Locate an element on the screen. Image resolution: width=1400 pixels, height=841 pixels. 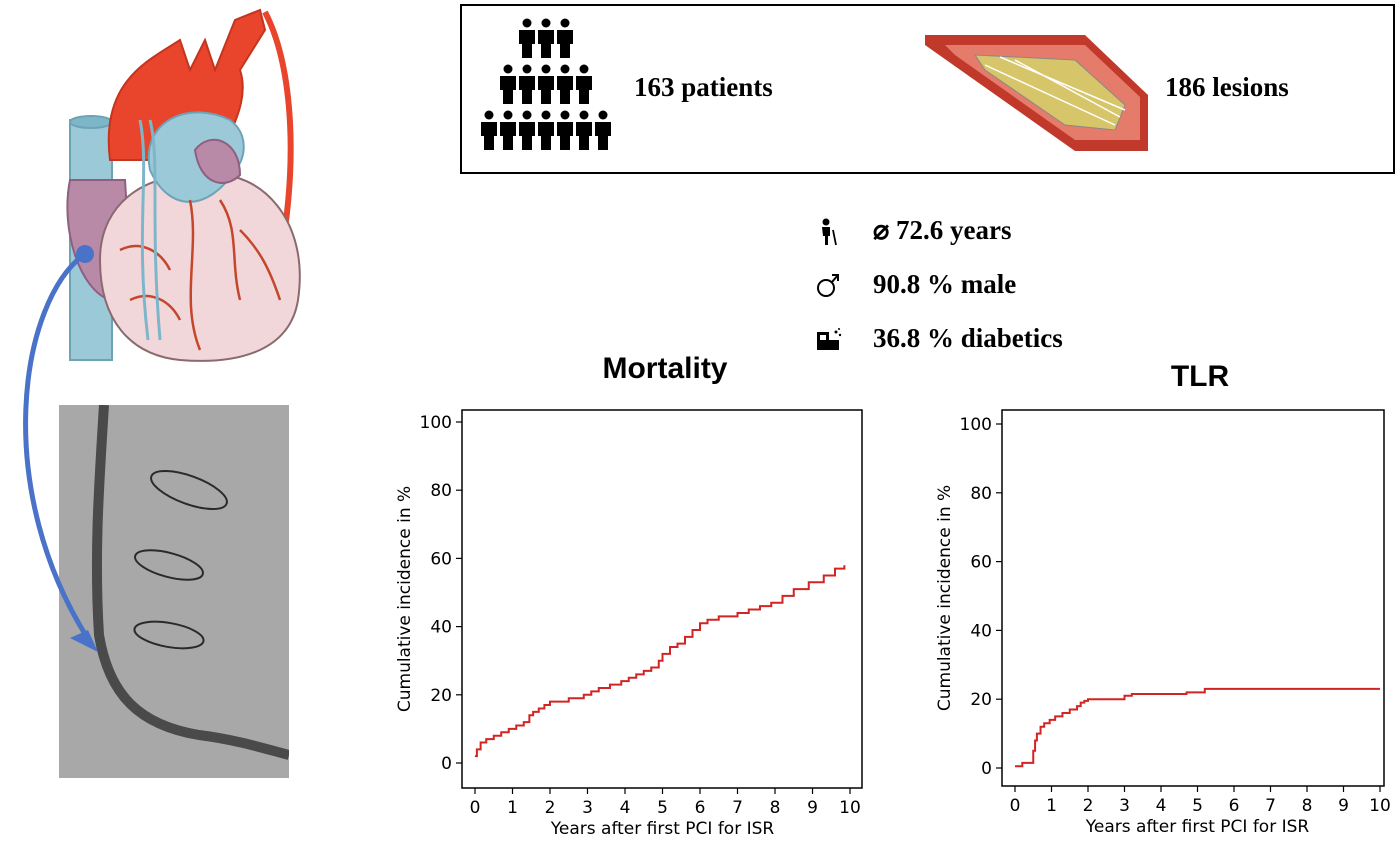
chart-title-tlr: TLR is located at coordinates (1200, 376).